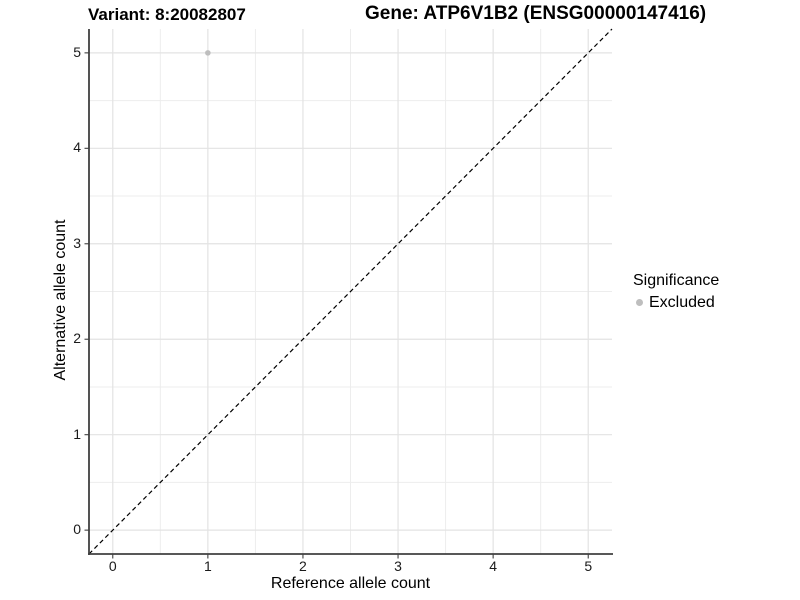 This screenshot has height=600, width=800. What do you see at coordinates (77, 147) in the screenshot?
I see `y-tick-label: 4` at bounding box center [77, 147].